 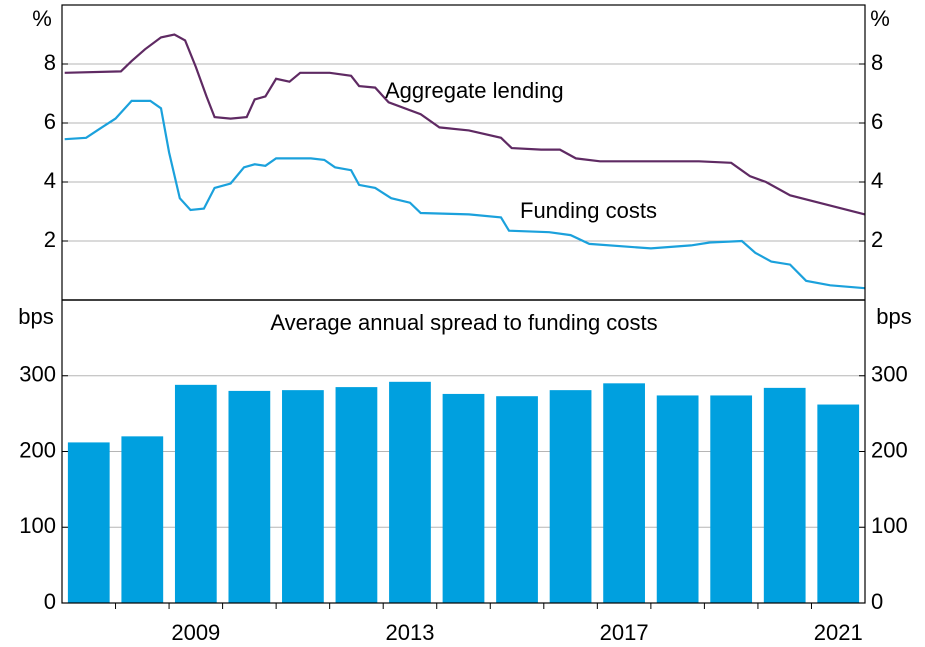 I want to click on unit-label-left: bps, so click(x=35, y=316).